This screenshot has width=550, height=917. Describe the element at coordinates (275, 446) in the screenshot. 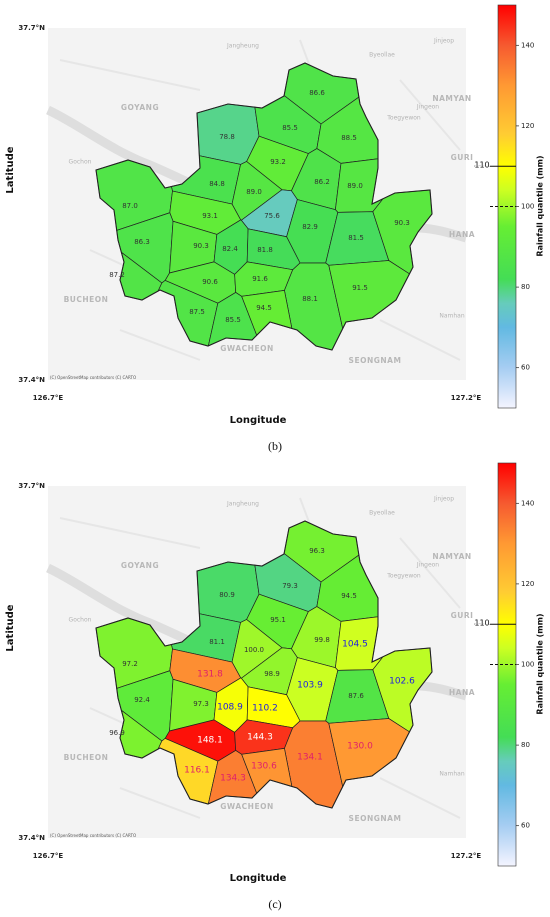

I see `panel-caption: (b)` at that location.